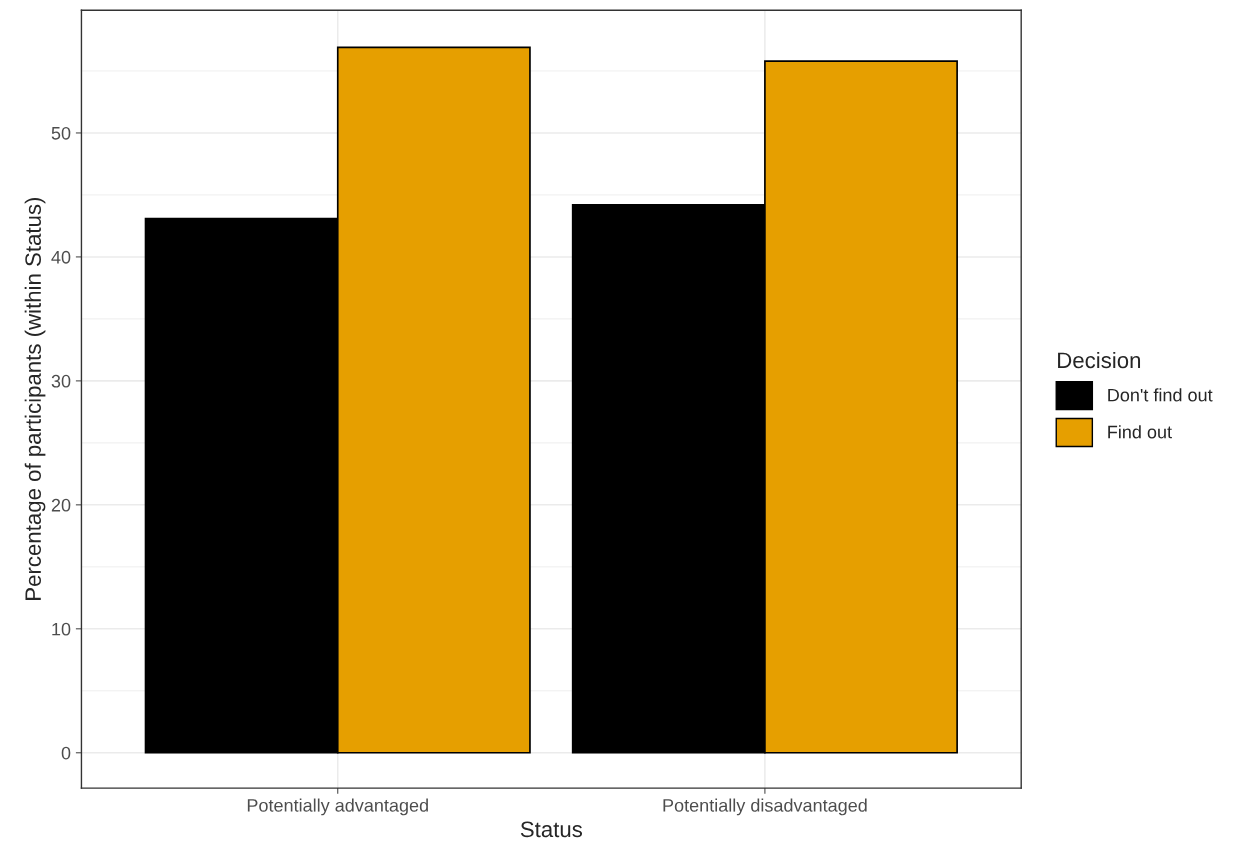 This screenshot has height=852, width=1253. I want to click on legend-label: Find out, so click(1140, 432).